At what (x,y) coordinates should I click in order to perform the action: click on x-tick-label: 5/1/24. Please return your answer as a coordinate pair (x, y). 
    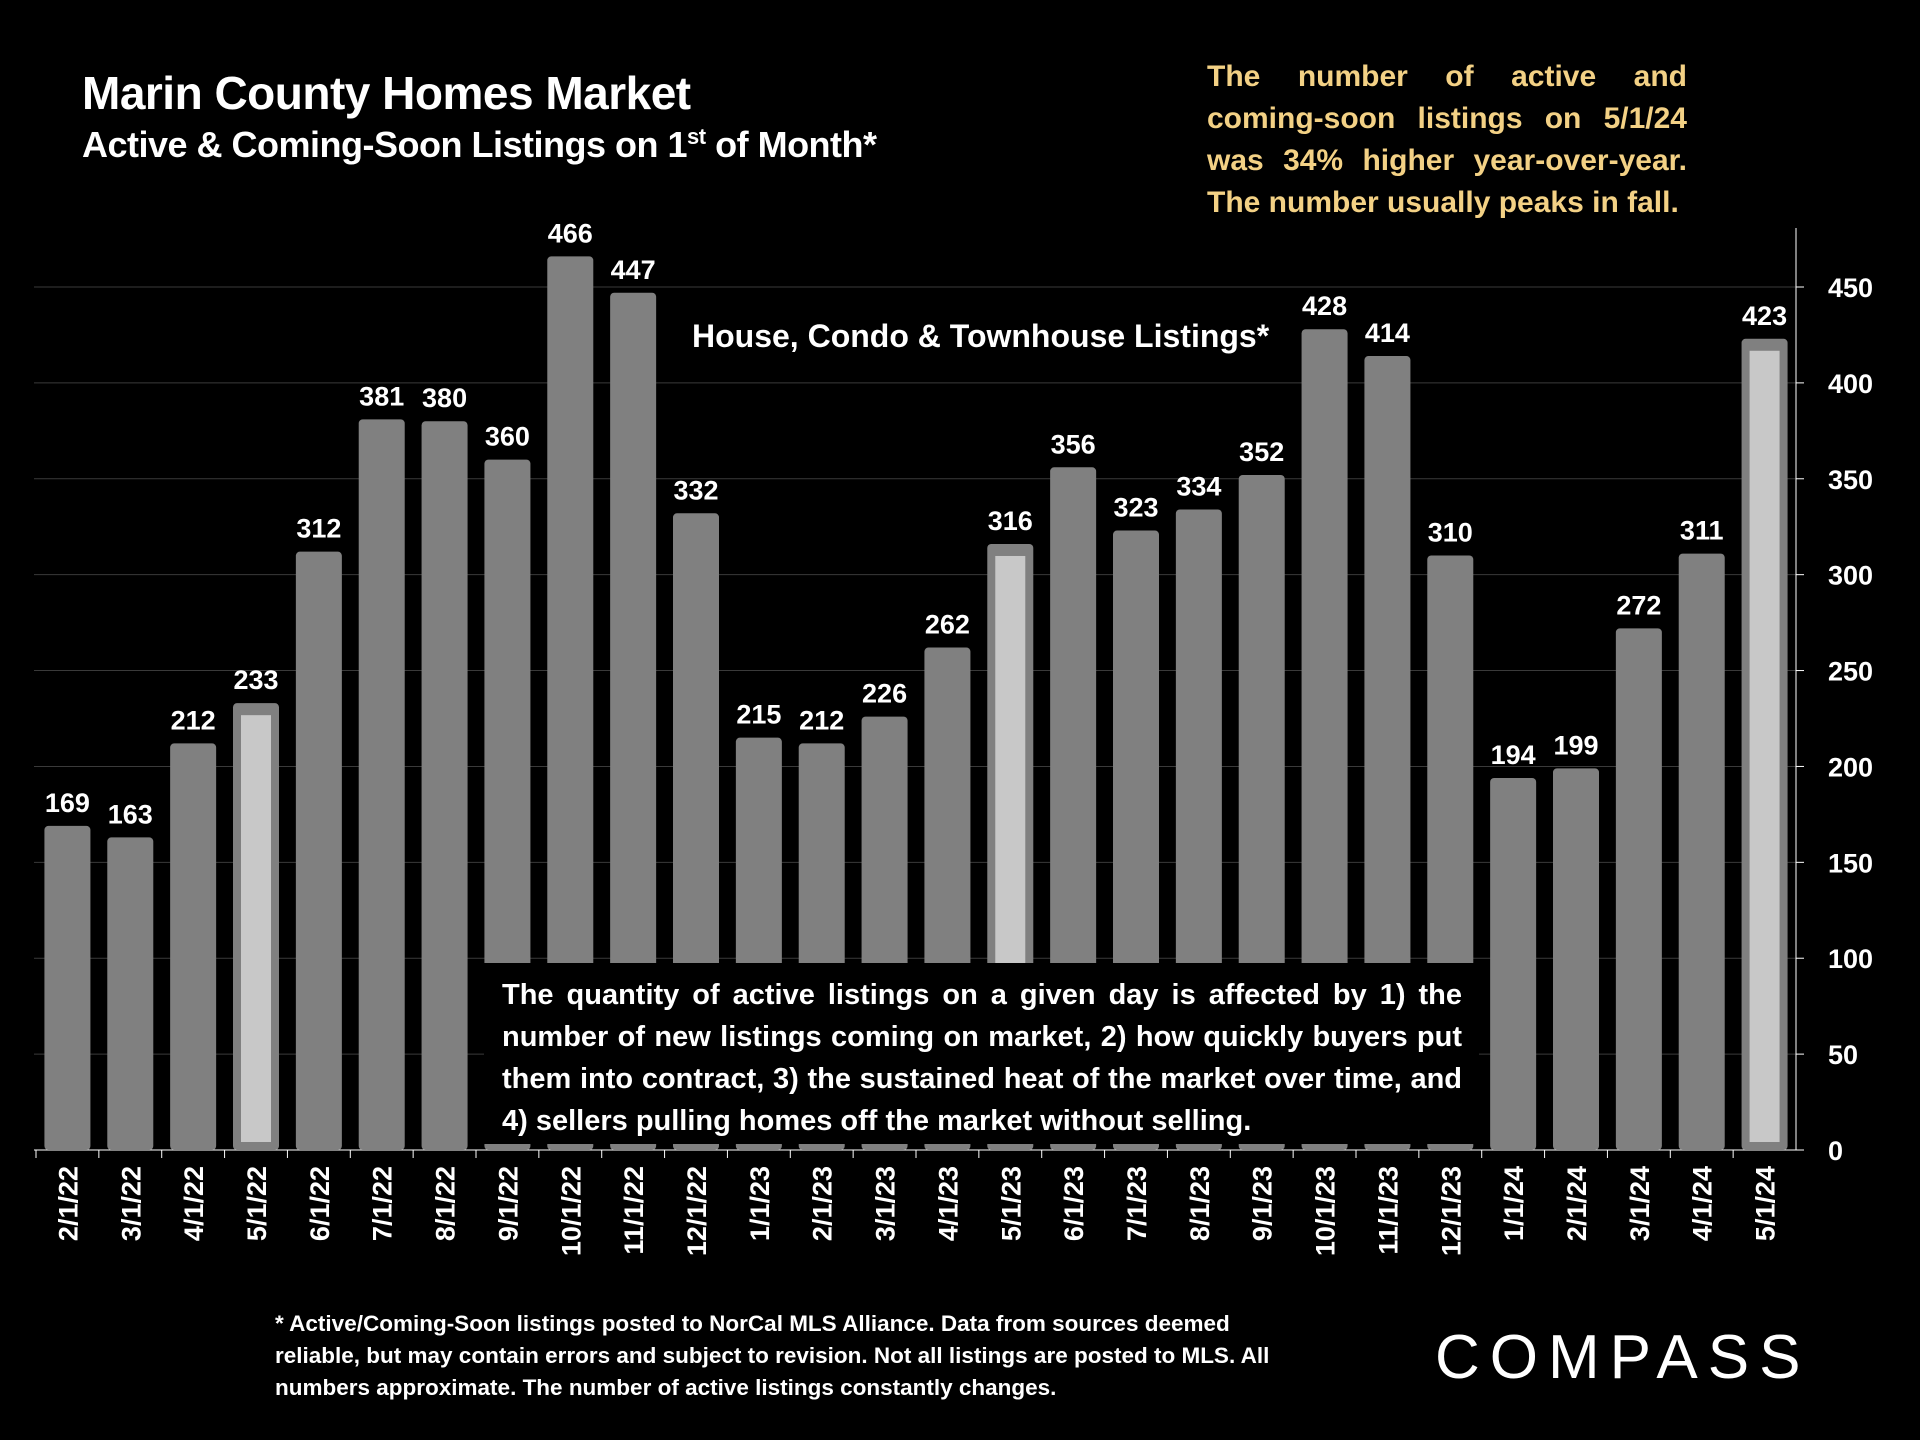
    Looking at the image, I should click on (1766, 1203).